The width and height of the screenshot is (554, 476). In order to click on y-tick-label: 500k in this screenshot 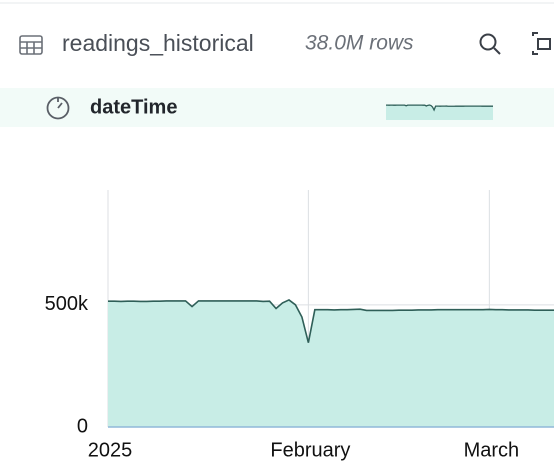, I will do `click(67, 304)`.